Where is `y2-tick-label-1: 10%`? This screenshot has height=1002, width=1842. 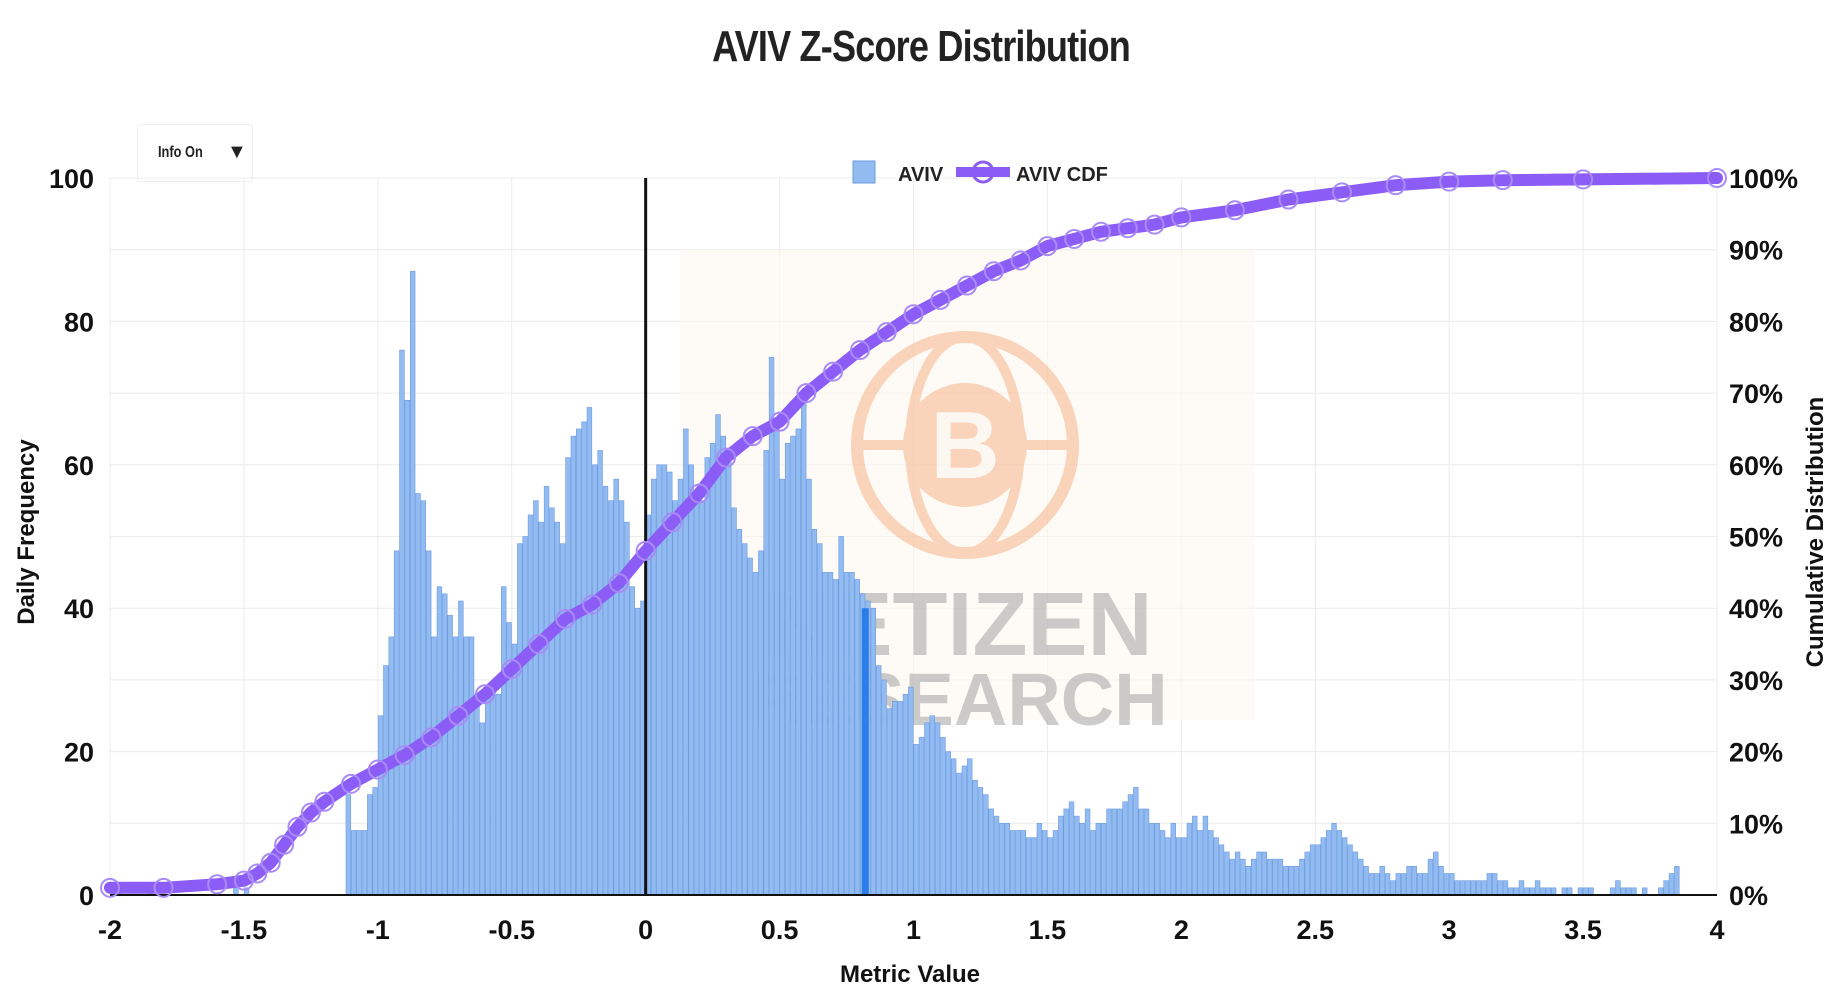
y2-tick-label-1: 10% is located at coordinates (1756, 824).